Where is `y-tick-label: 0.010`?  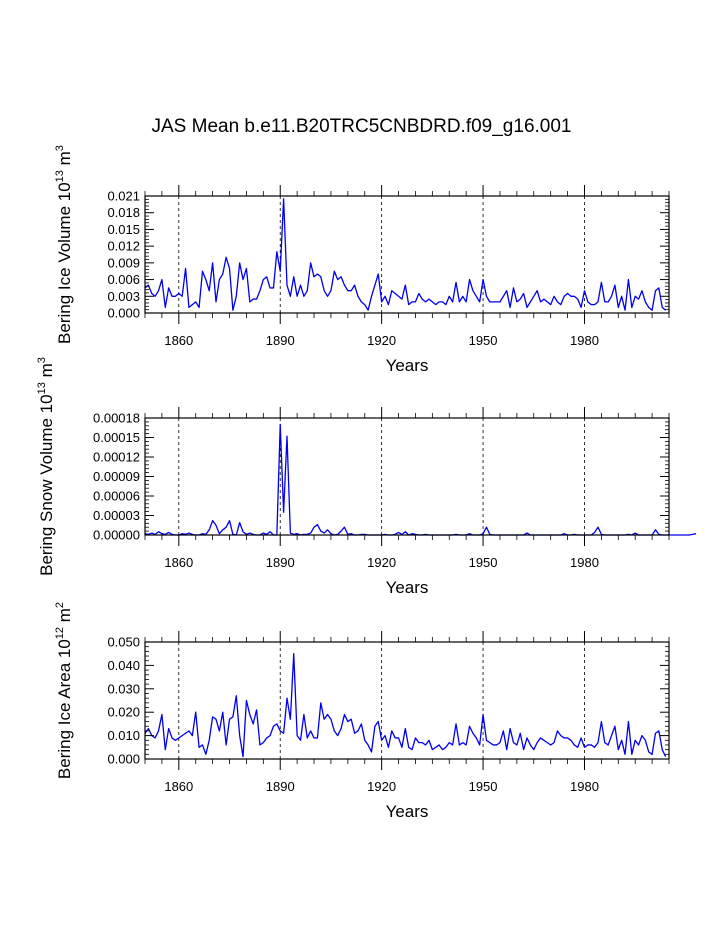 y-tick-label: 0.010 is located at coordinates (123, 735).